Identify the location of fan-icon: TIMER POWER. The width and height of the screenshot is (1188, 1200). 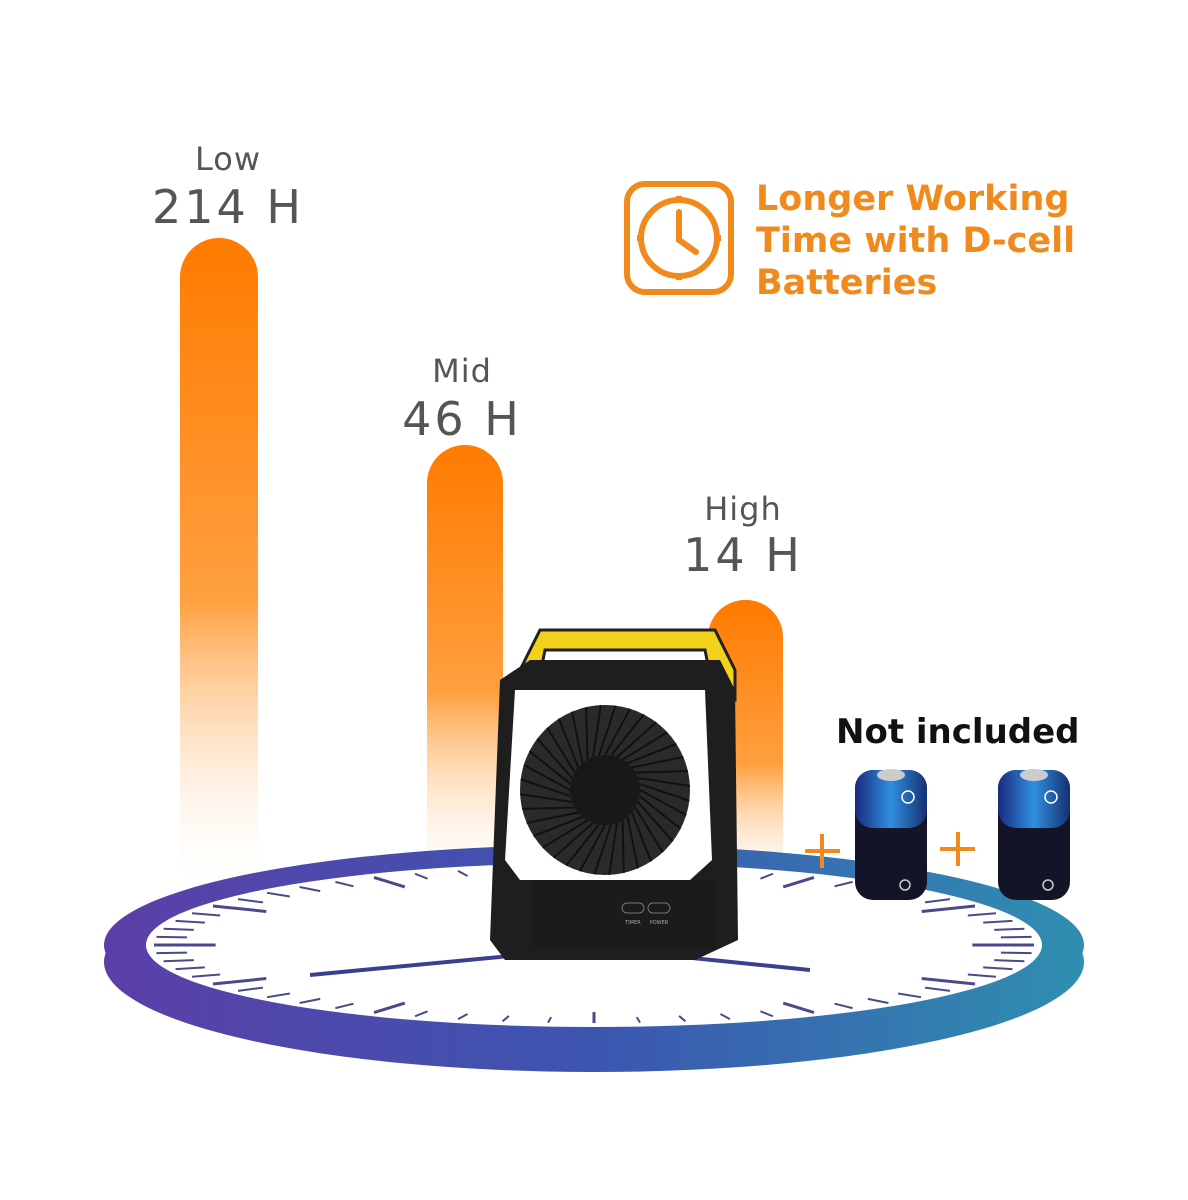
(614, 794).